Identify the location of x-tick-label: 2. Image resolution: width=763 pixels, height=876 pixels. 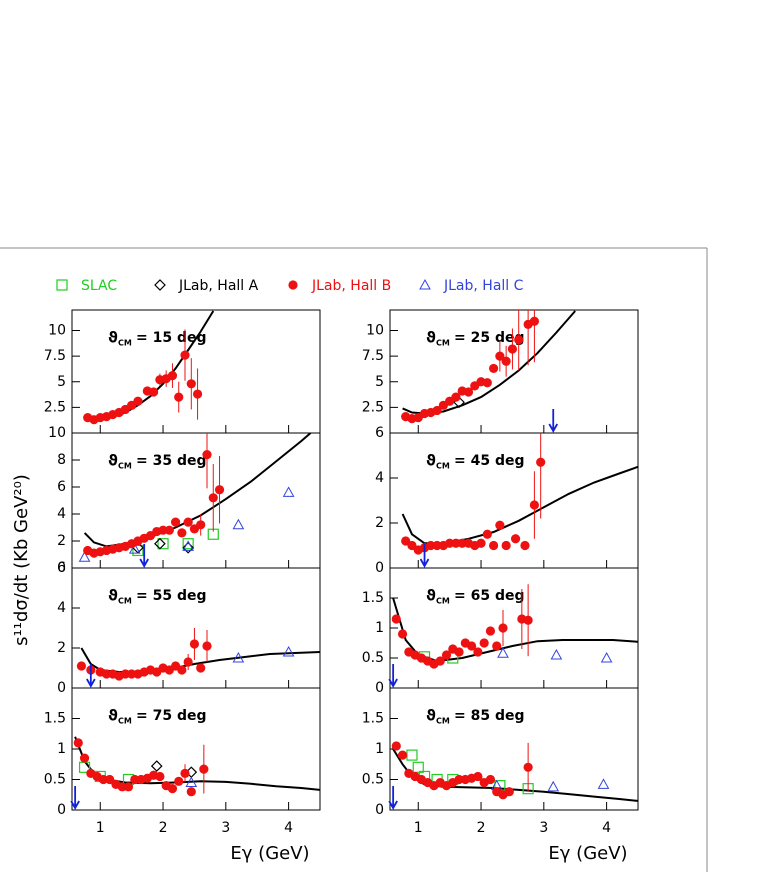
(163, 828).